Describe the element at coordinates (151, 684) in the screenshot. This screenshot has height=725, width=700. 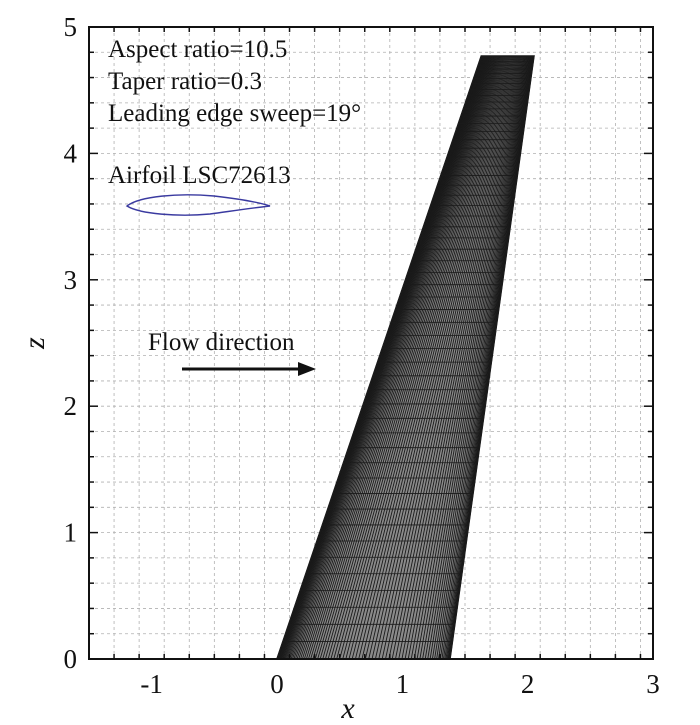
I see `x-tick-label: -1` at that location.